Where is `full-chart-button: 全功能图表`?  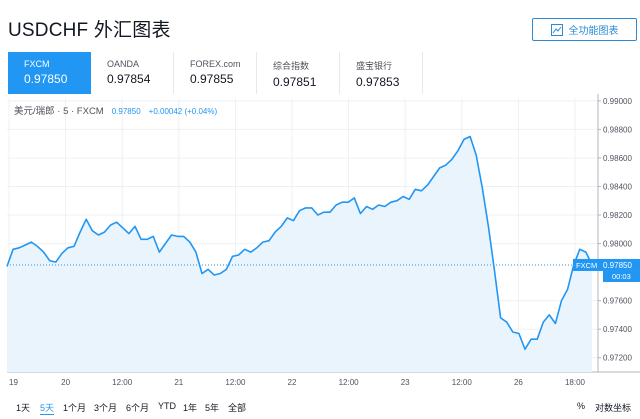
full-chart-button: 全功能图表 is located at coordinates (584, 29).